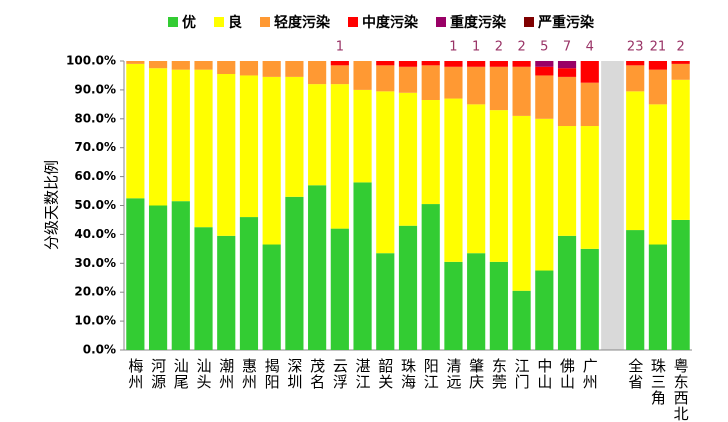 The width and height of the screenshot is (728, 422). Describe the element at coordinates (567, 374) in the screenshot. I see `x-tick-label: 佛山` at that location.